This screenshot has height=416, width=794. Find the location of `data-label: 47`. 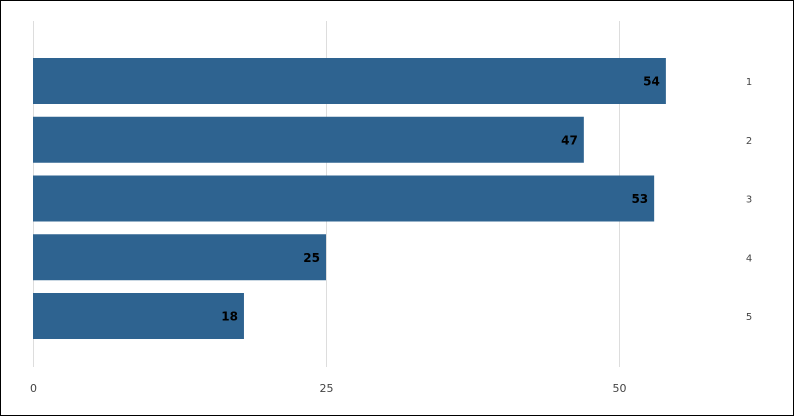

data-label: 47 is located at coordinates (569, 140).